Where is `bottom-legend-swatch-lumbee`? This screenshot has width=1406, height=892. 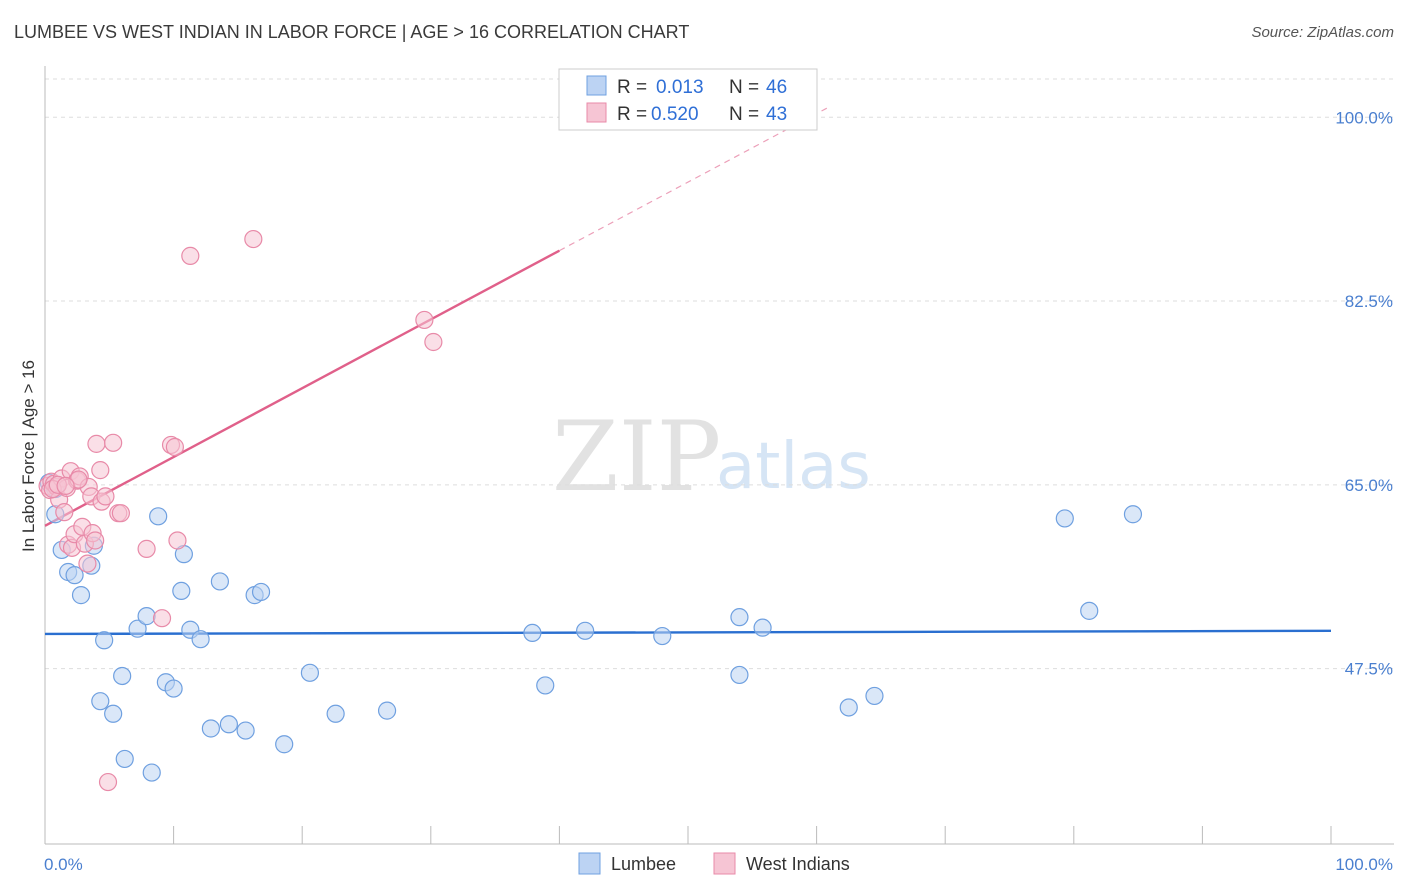
bottom-legend-swatch-lumbee is located at coordinates (589, 863).